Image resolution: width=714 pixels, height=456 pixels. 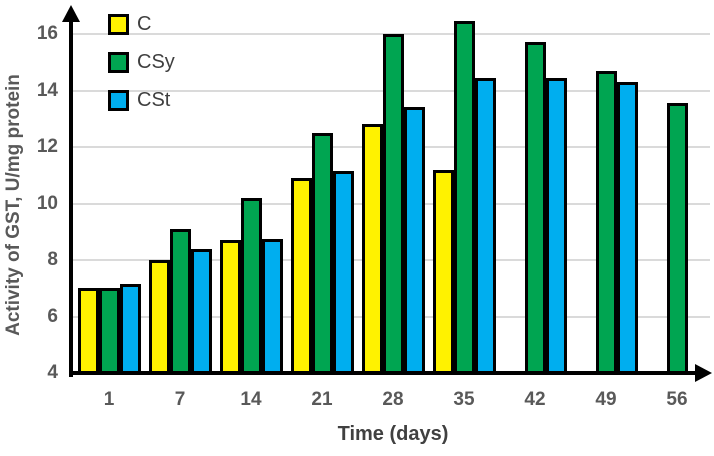 I want to click on x-tick-label: 14, so click(x=251, y=399).